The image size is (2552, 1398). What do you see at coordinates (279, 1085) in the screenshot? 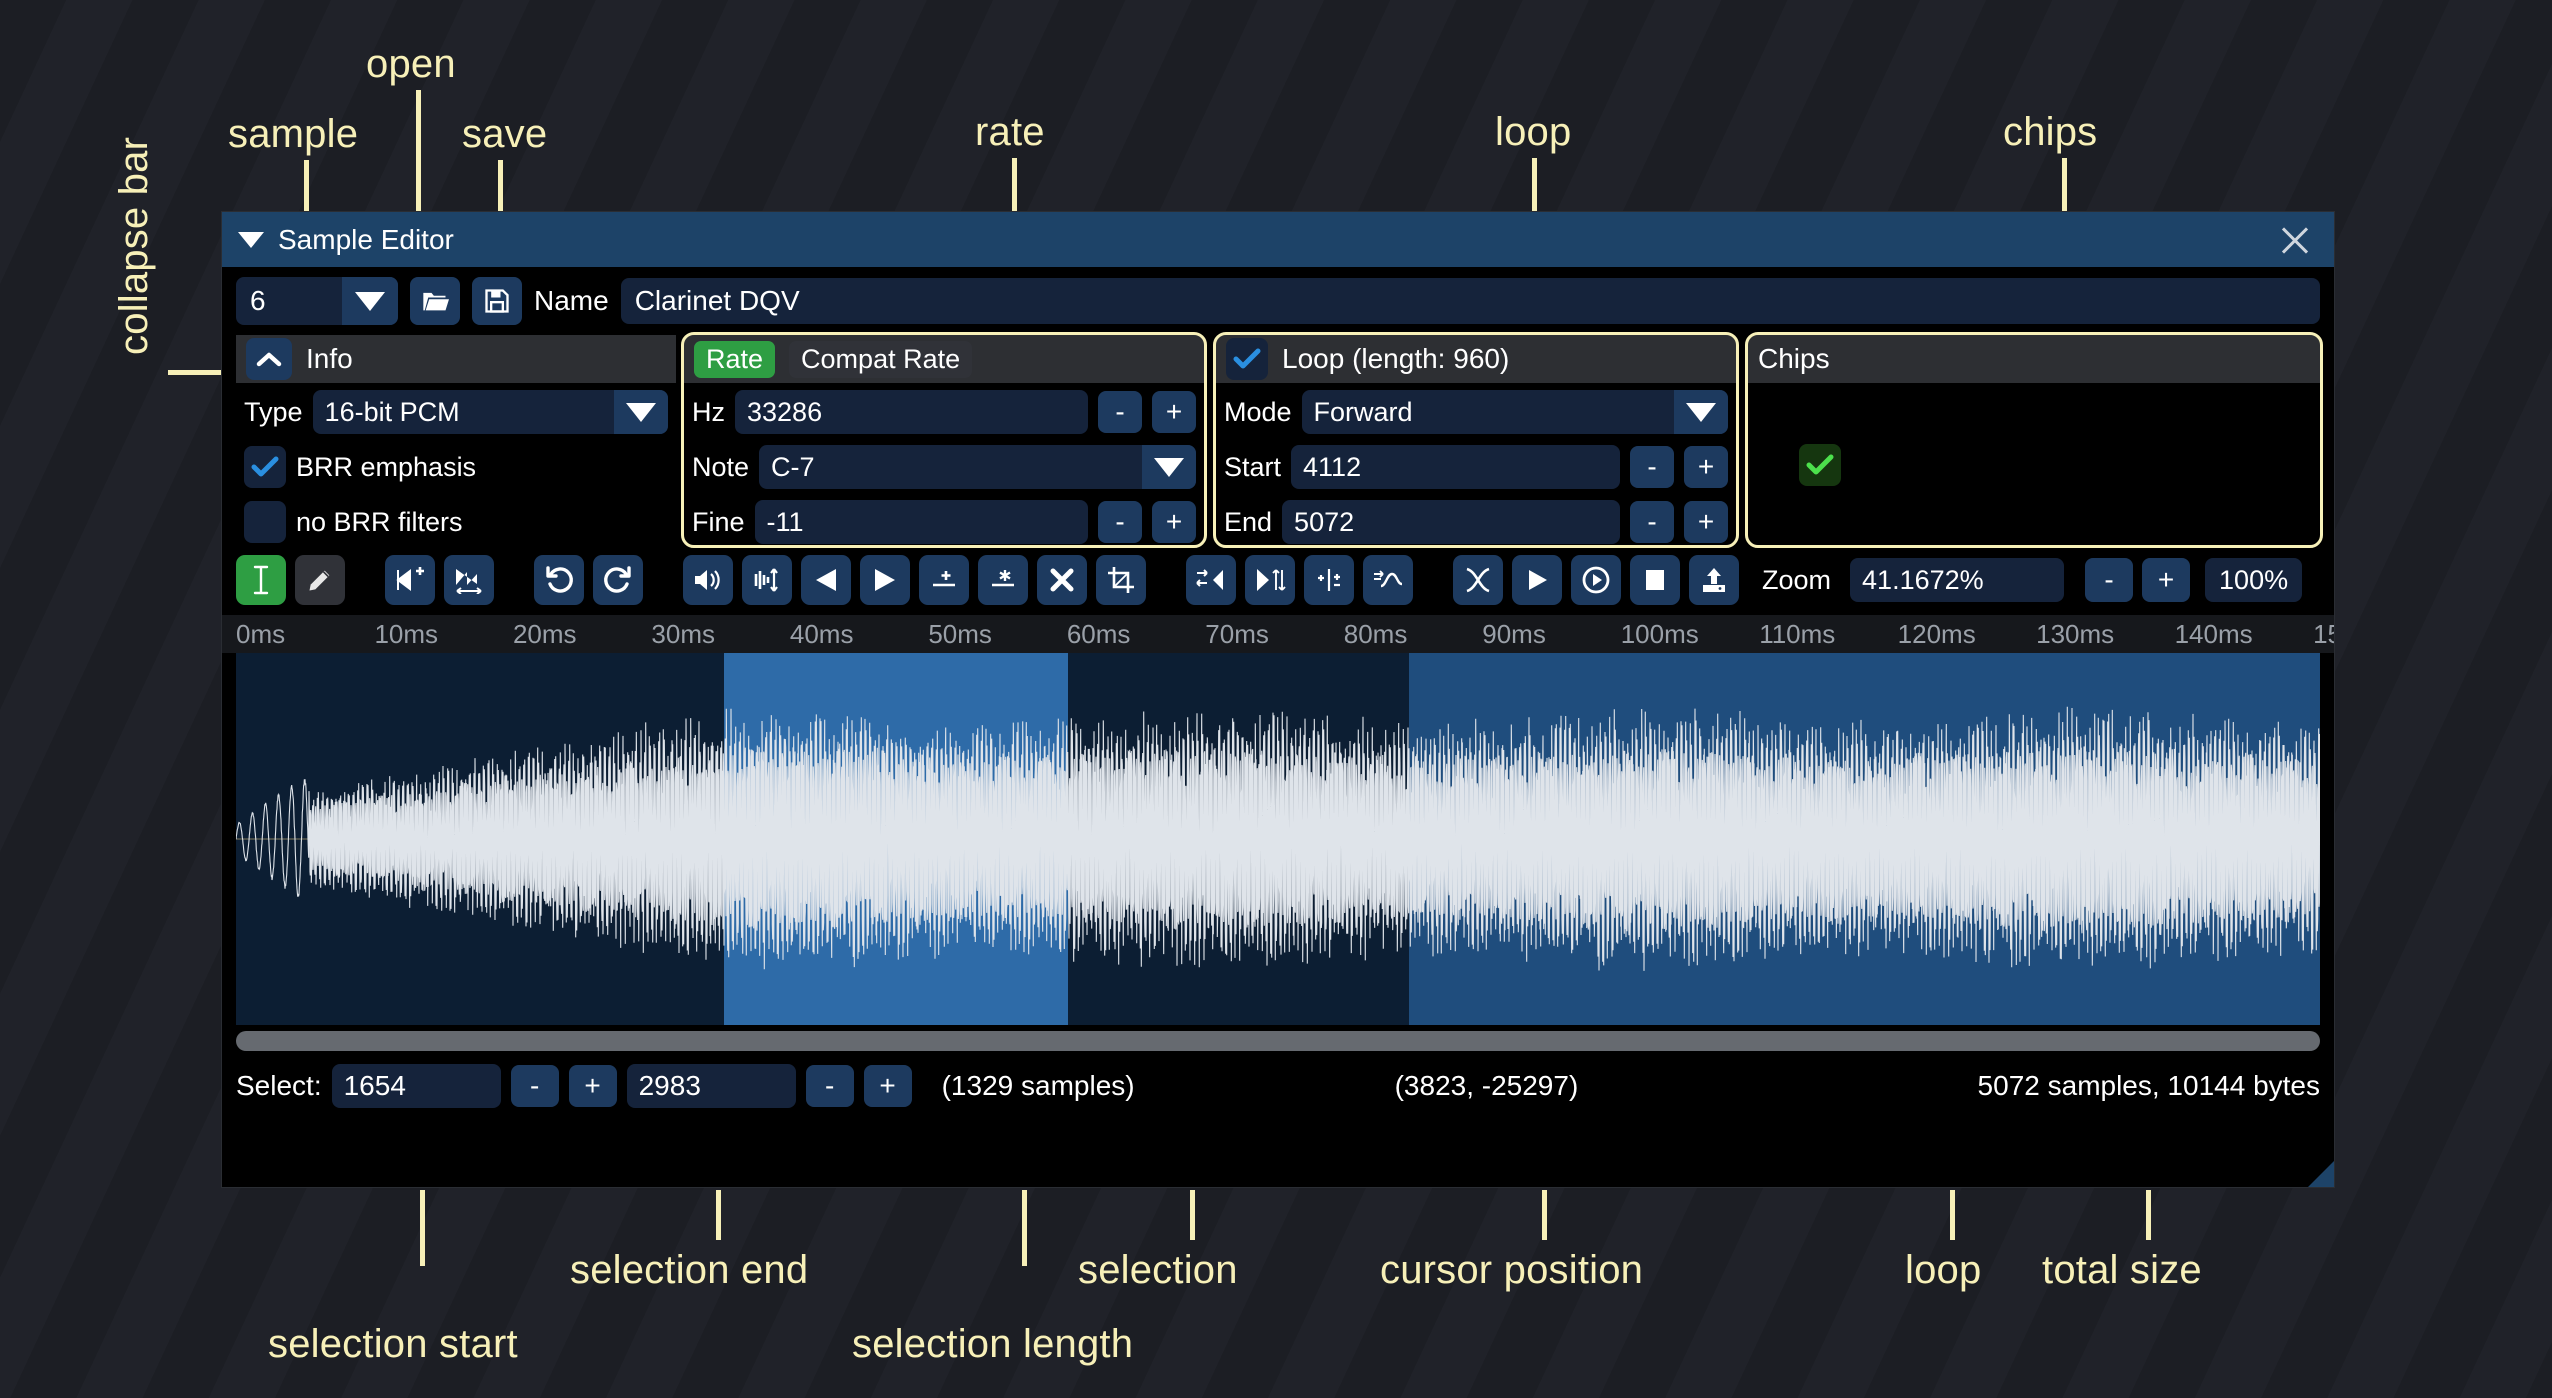
I see `select-label: Select:` at bounding box center [279, 1085].